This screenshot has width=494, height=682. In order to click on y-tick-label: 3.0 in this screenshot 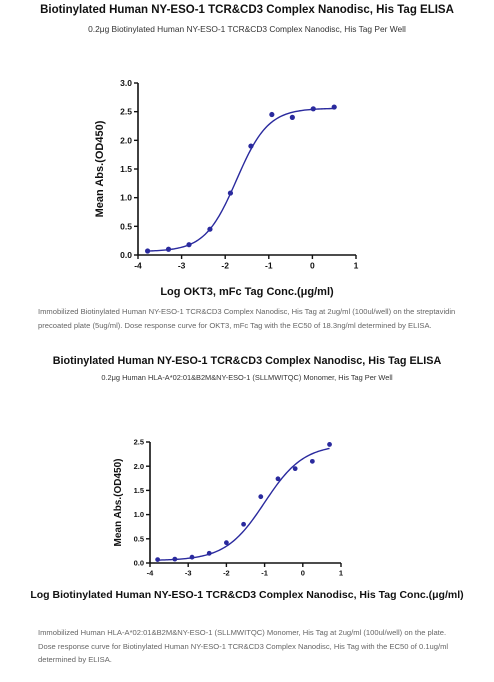, I will do `click(126, 83)`.